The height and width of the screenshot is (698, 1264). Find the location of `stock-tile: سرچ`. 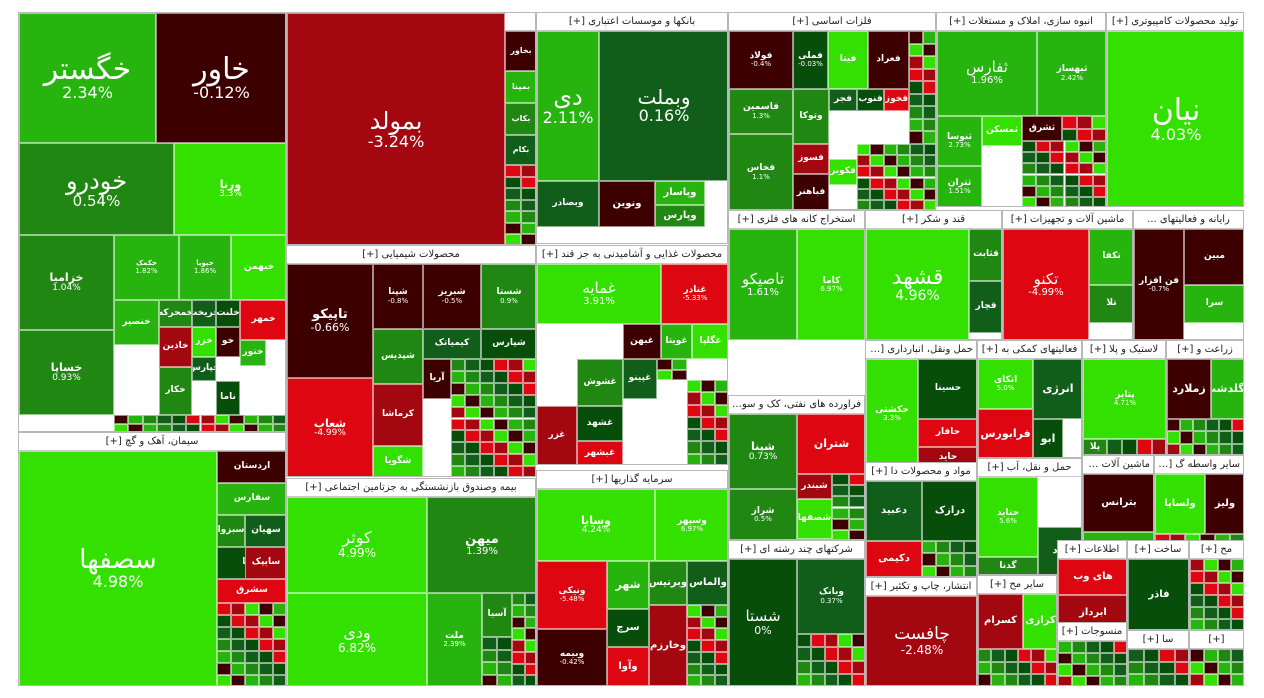

stock-tile: سرچ is located at coordinates (628, 628).